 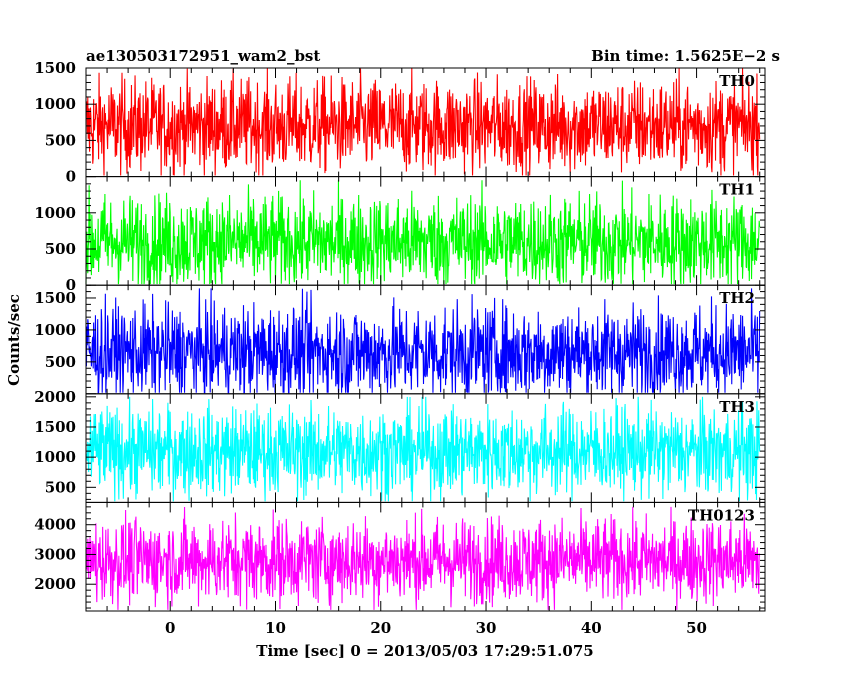 I want to click on panel-label-th2: TH2, so click(x=737, y=298).